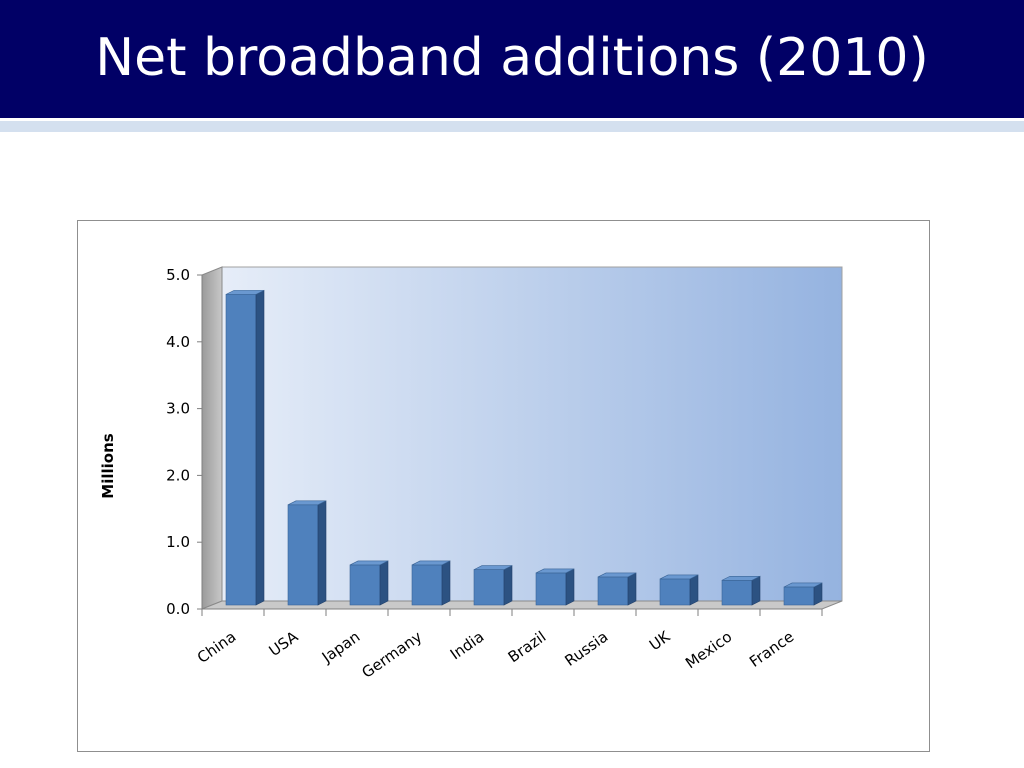  Describe the element at coordinates (586, 649) in the screenshot. I see `x-tick-label: Russia` at that location.